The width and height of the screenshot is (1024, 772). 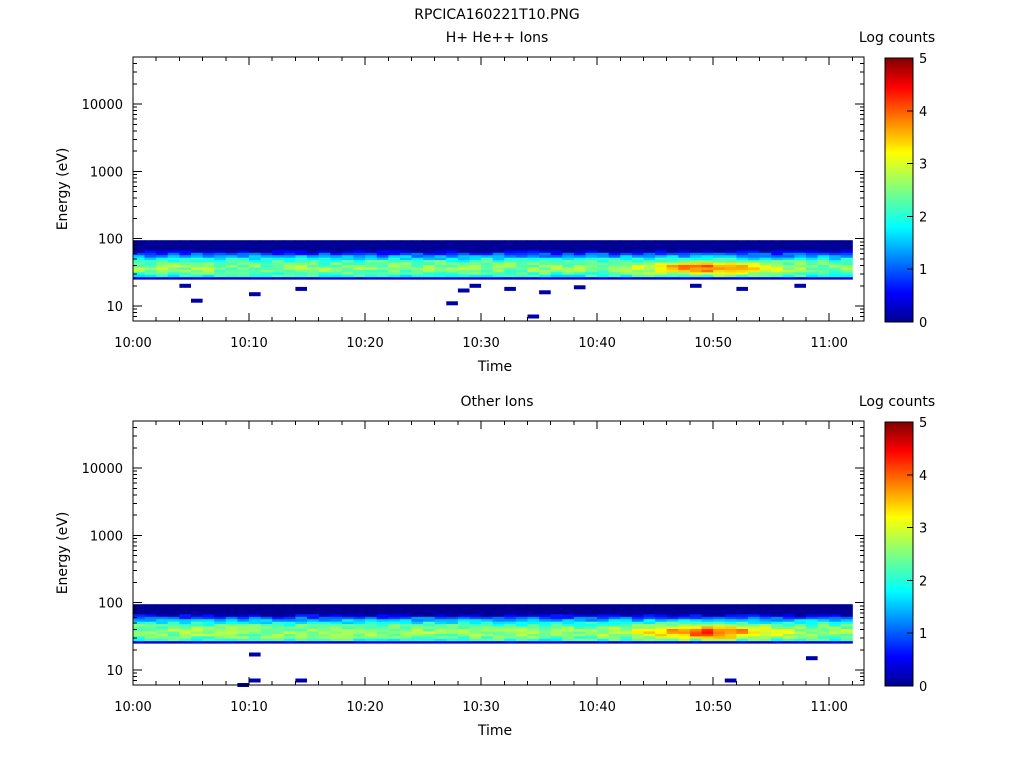 I want to click on colorbar-tick-label: 0, so click(x=923, y=687).